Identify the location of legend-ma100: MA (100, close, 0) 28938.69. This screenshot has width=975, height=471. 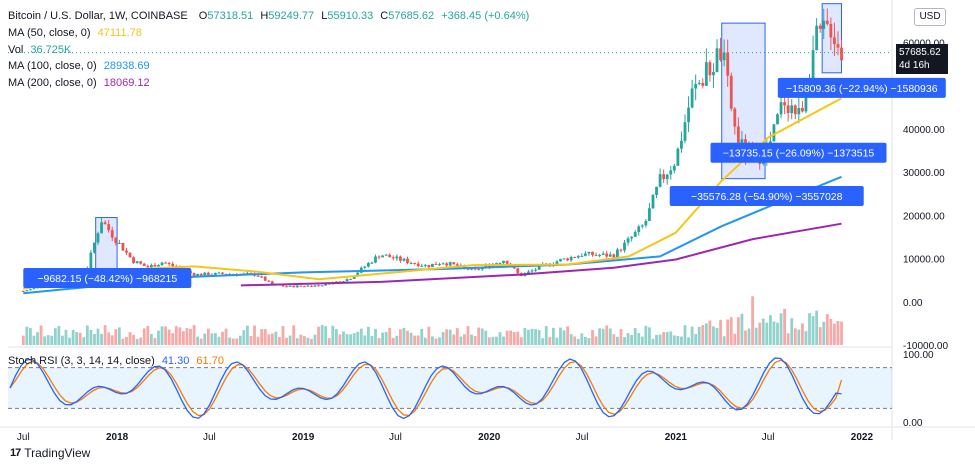
(79, 66).